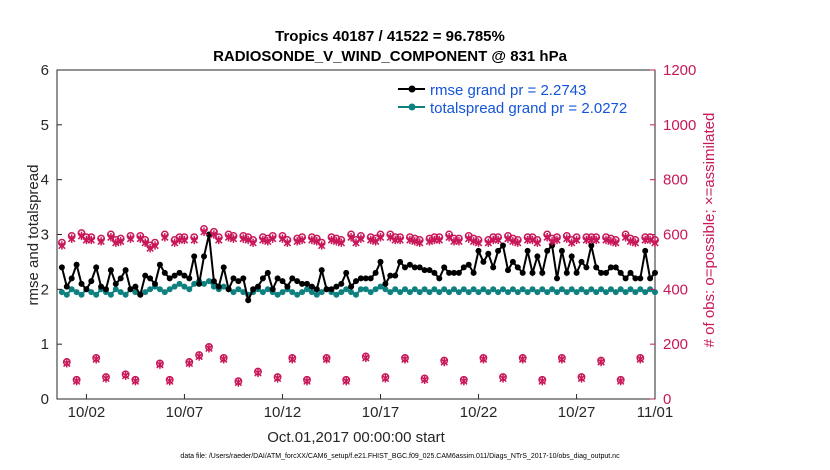  Describe the element at coordinates (679, 125) in the screenshot. I see `y-right-tick-label: 1000` at that location.